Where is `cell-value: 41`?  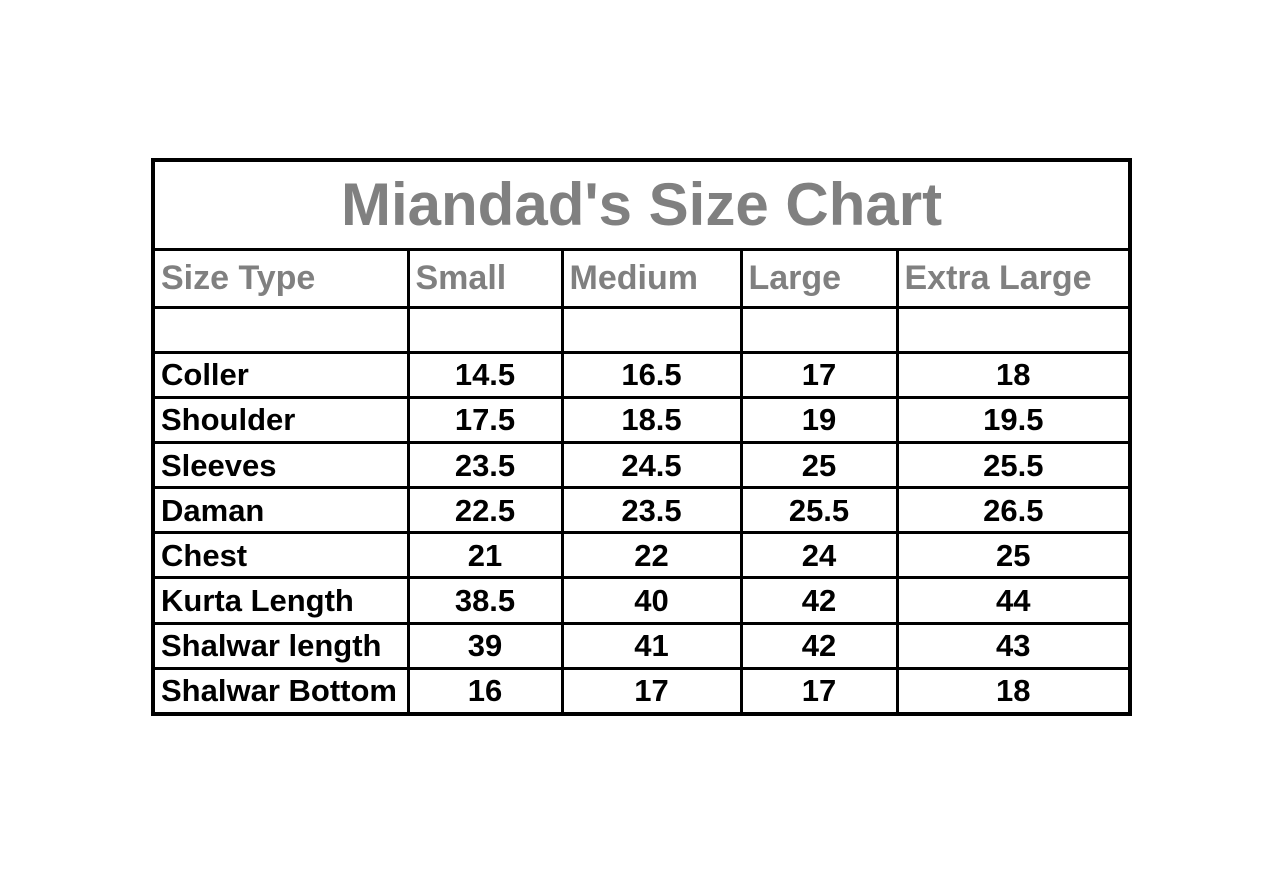
cell-value: 41 is located at coordinates (651, 645).